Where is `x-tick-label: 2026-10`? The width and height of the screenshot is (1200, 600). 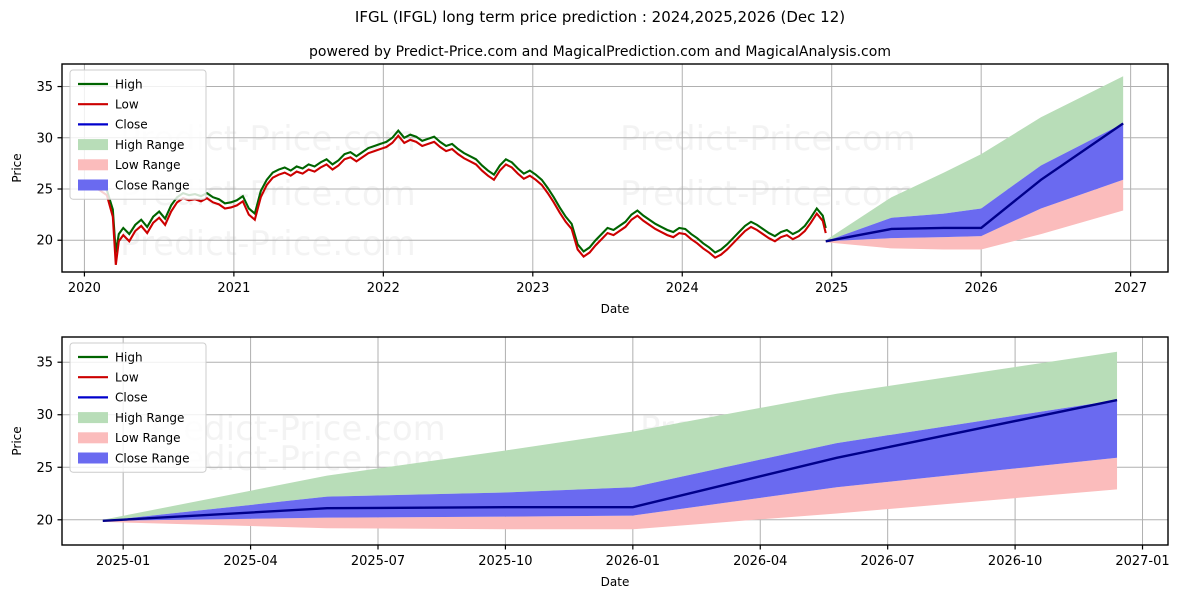
x-tick-label: 2026-10 is located at coordinates (1015, 561).